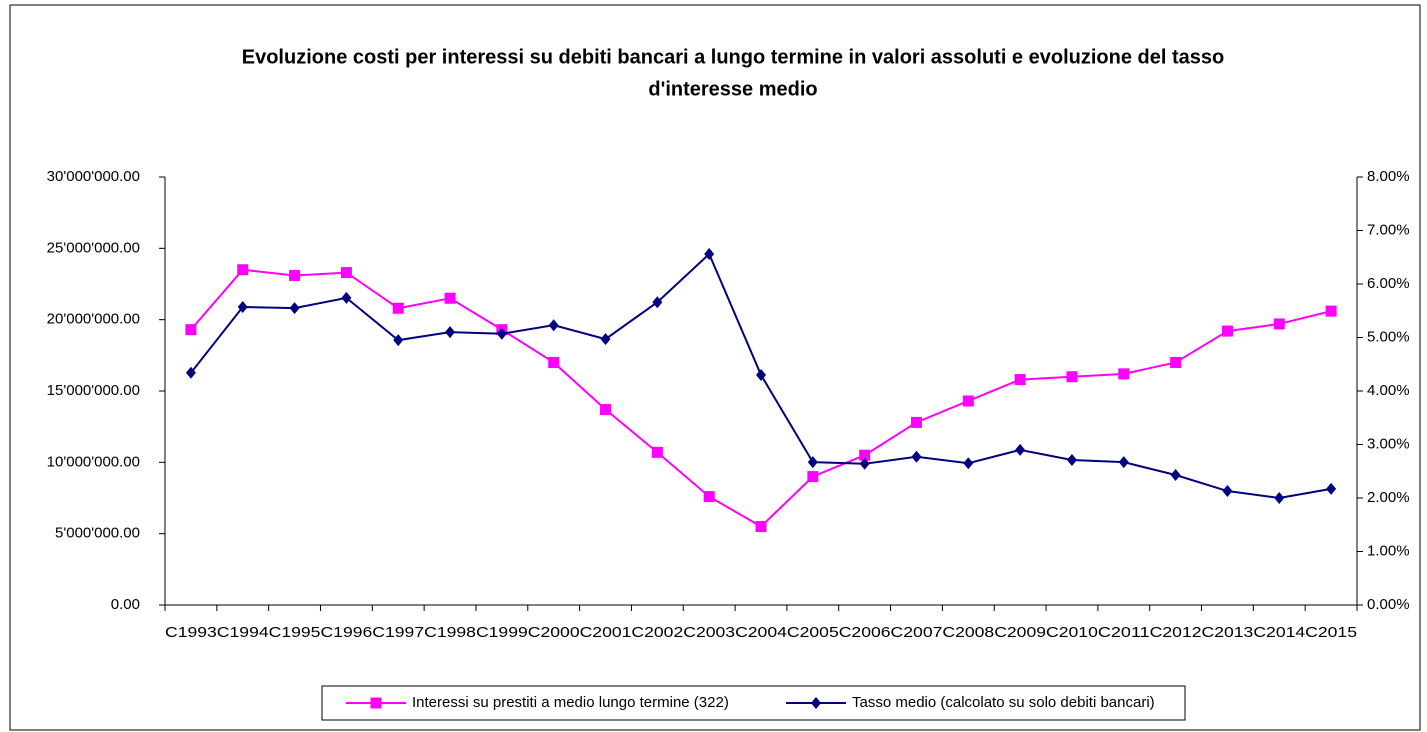 Image resolution: width=1427 pixels, height=732 pixels. What do you see at coordinates (243, 632) in the screenshot?
I see `x-tick-label: C1994` at bounding box center [243, 632].